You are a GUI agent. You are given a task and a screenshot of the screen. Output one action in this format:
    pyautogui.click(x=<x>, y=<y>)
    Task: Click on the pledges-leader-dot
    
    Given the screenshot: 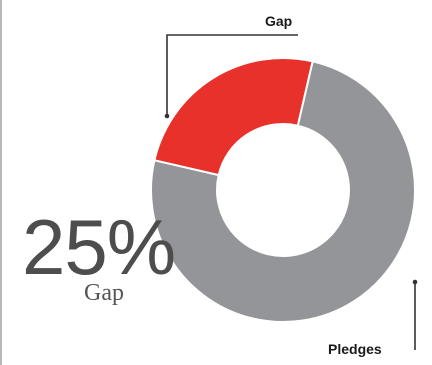 What is the action you would take?
    pyautogui.click(x=415, y=282)
    